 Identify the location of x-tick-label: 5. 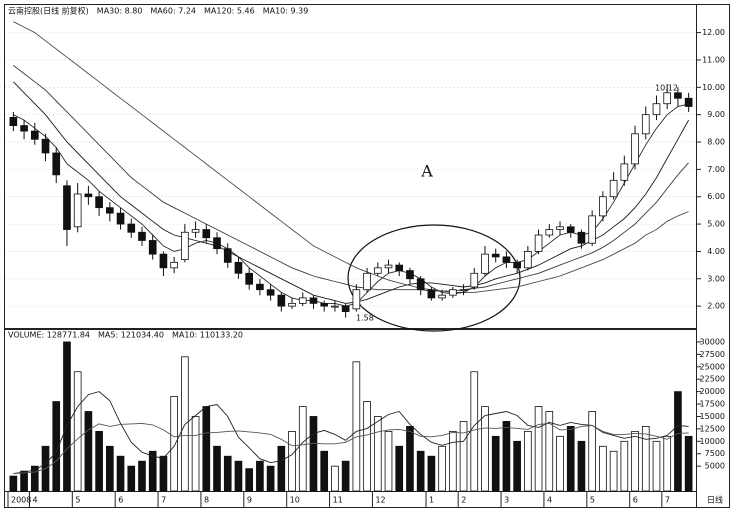
(592, 500).